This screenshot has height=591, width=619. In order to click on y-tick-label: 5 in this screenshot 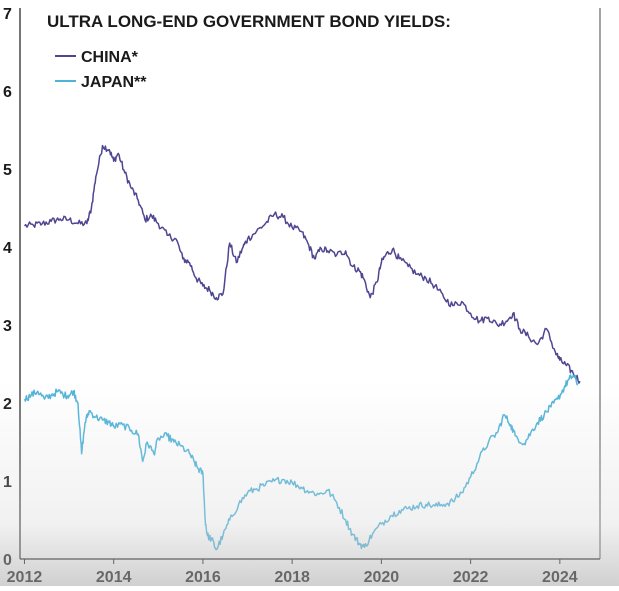, I will do `click(7, 170)`.